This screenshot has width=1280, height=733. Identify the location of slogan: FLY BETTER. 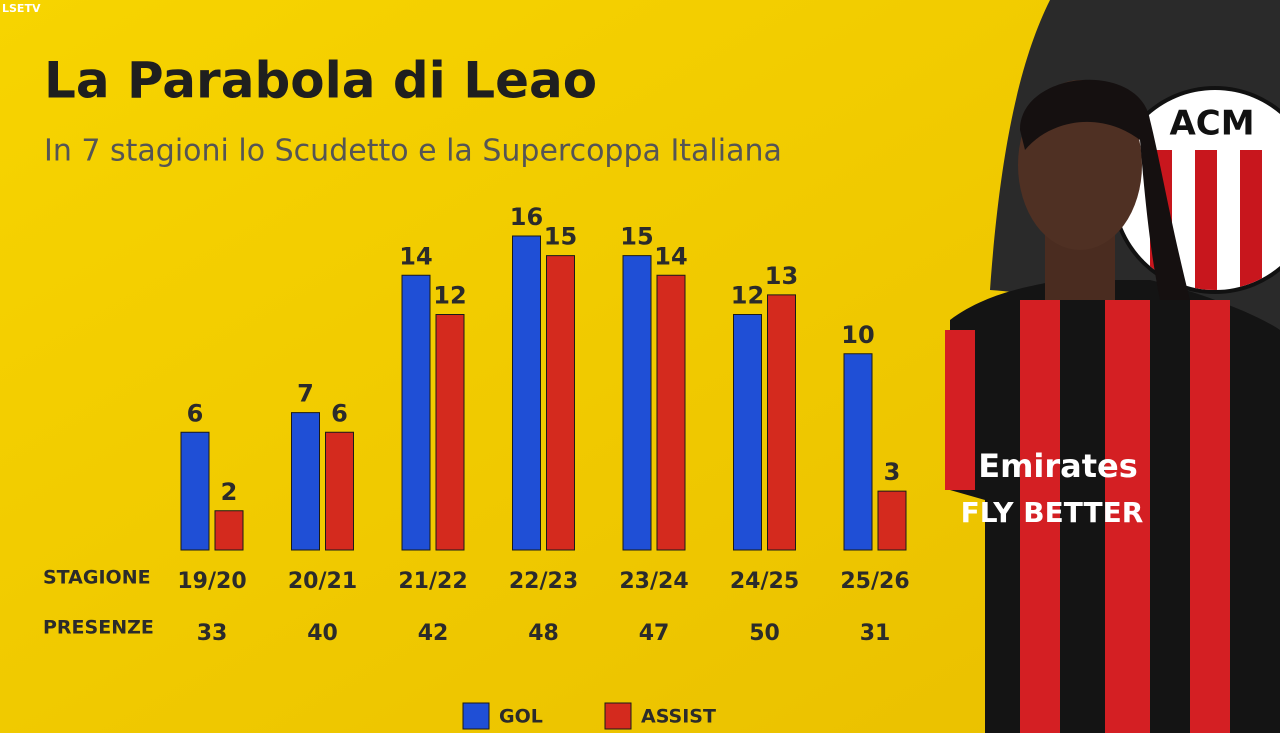
(1052, 512).